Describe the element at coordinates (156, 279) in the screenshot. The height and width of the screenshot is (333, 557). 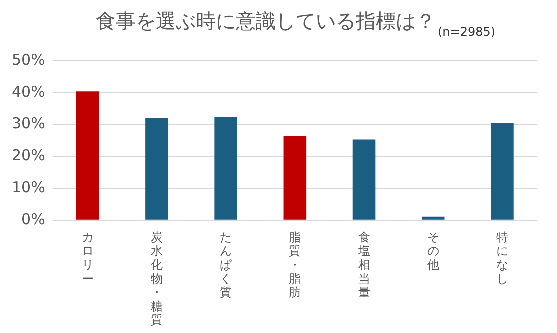
I see `x-tick-label: 炭水化物・糖質` at that location.